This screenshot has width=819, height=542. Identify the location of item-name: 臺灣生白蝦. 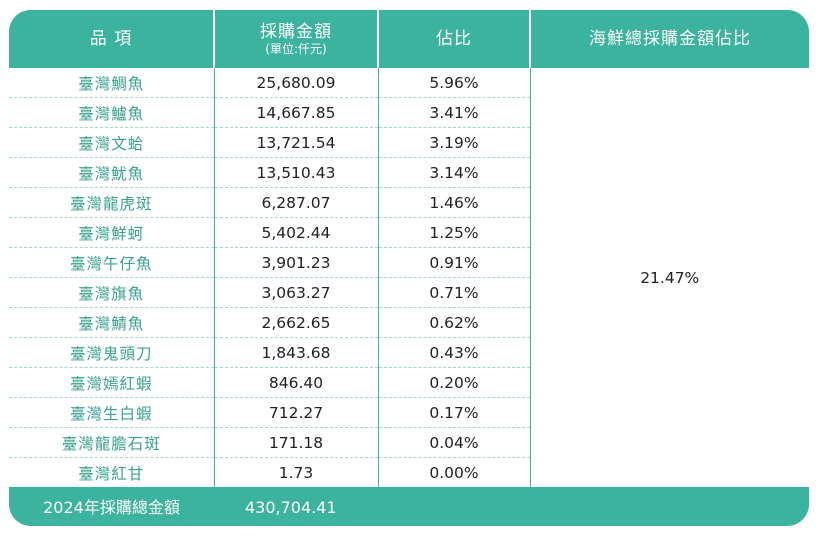
(112, 412).